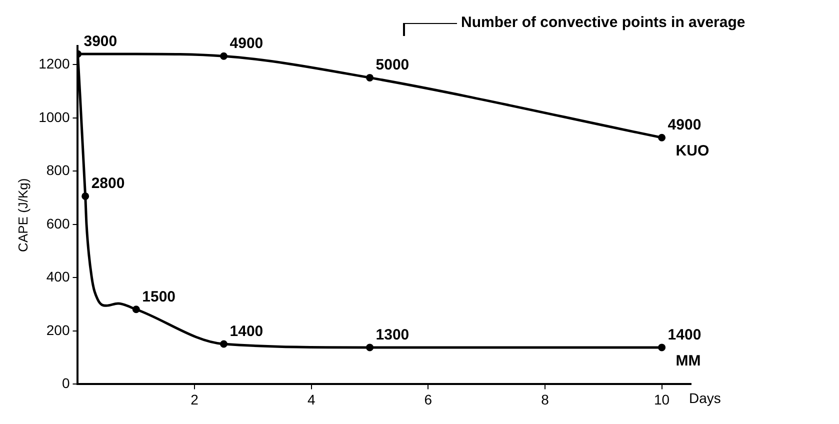 This screenshot has height=424, width=839. Describe the element at coordinates (66, 383) in the screenshot. I see `y-tick-label: 0` at that location.